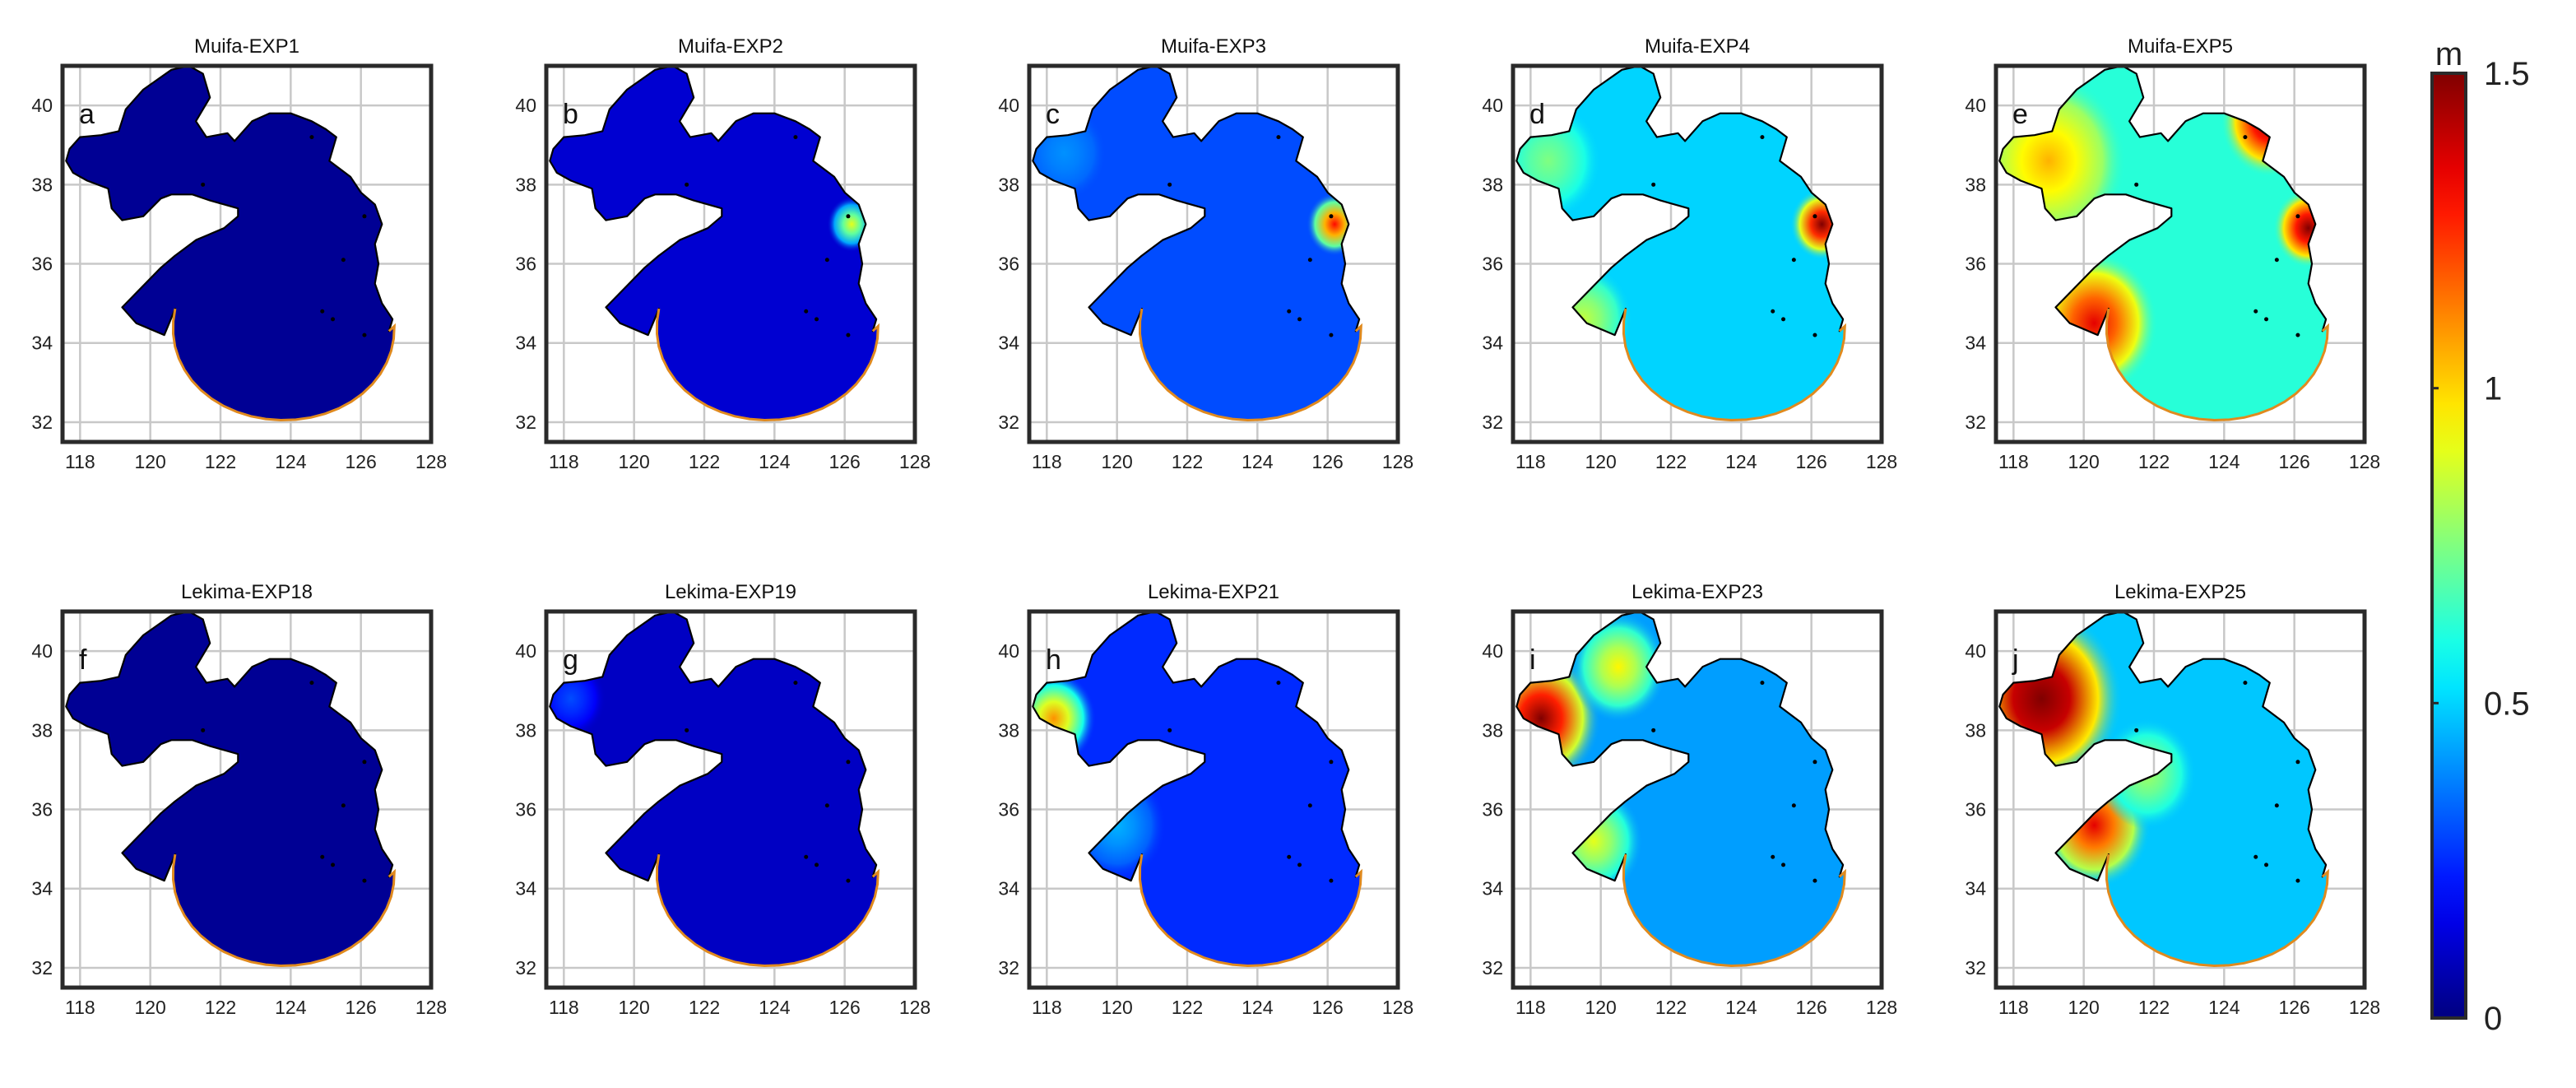 The image size is (2576, 1088). I want to click on map-panel: 118 120 122 124 126 128 32 34 36 38 40 Muifa-EXP1 a, so click(239, 254).